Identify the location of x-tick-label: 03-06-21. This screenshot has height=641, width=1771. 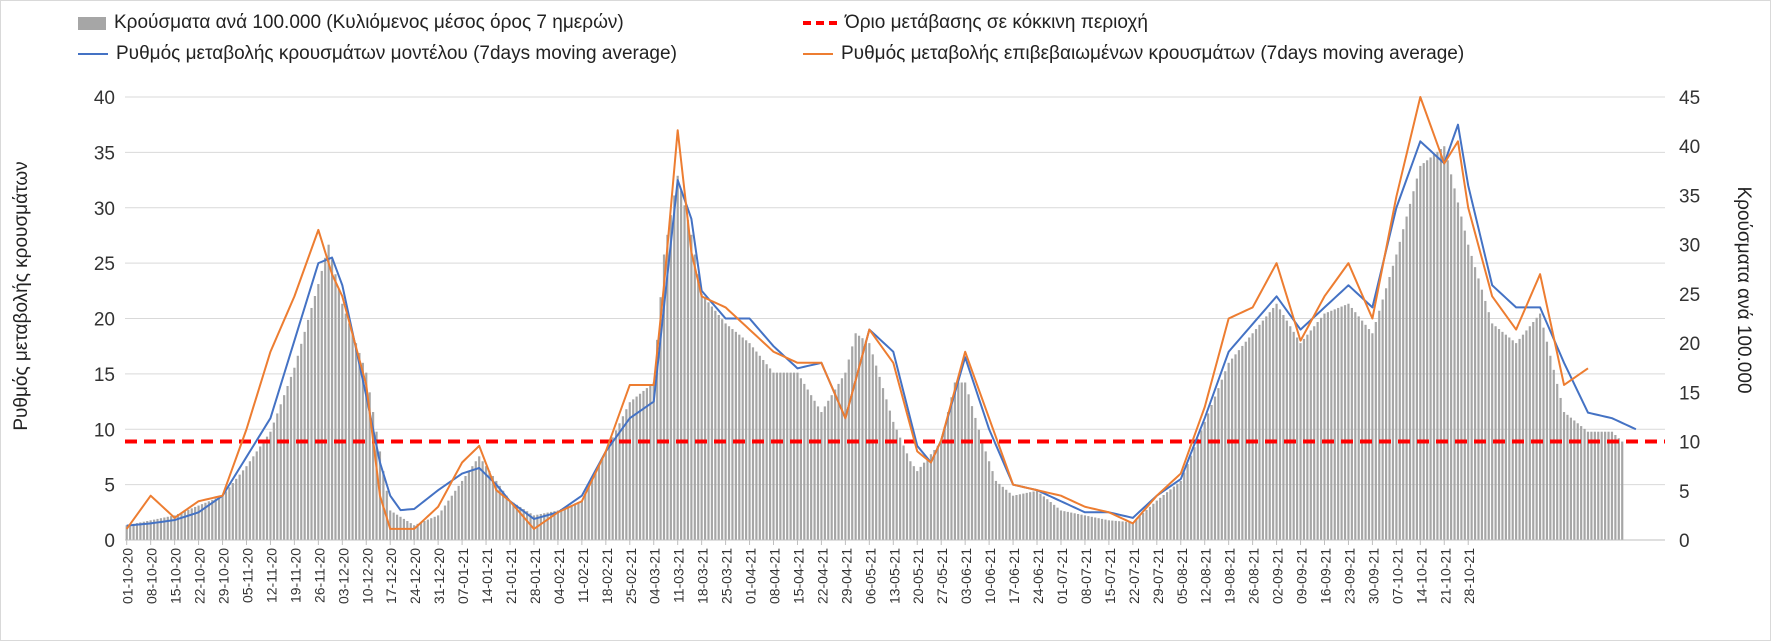
(966, 576).